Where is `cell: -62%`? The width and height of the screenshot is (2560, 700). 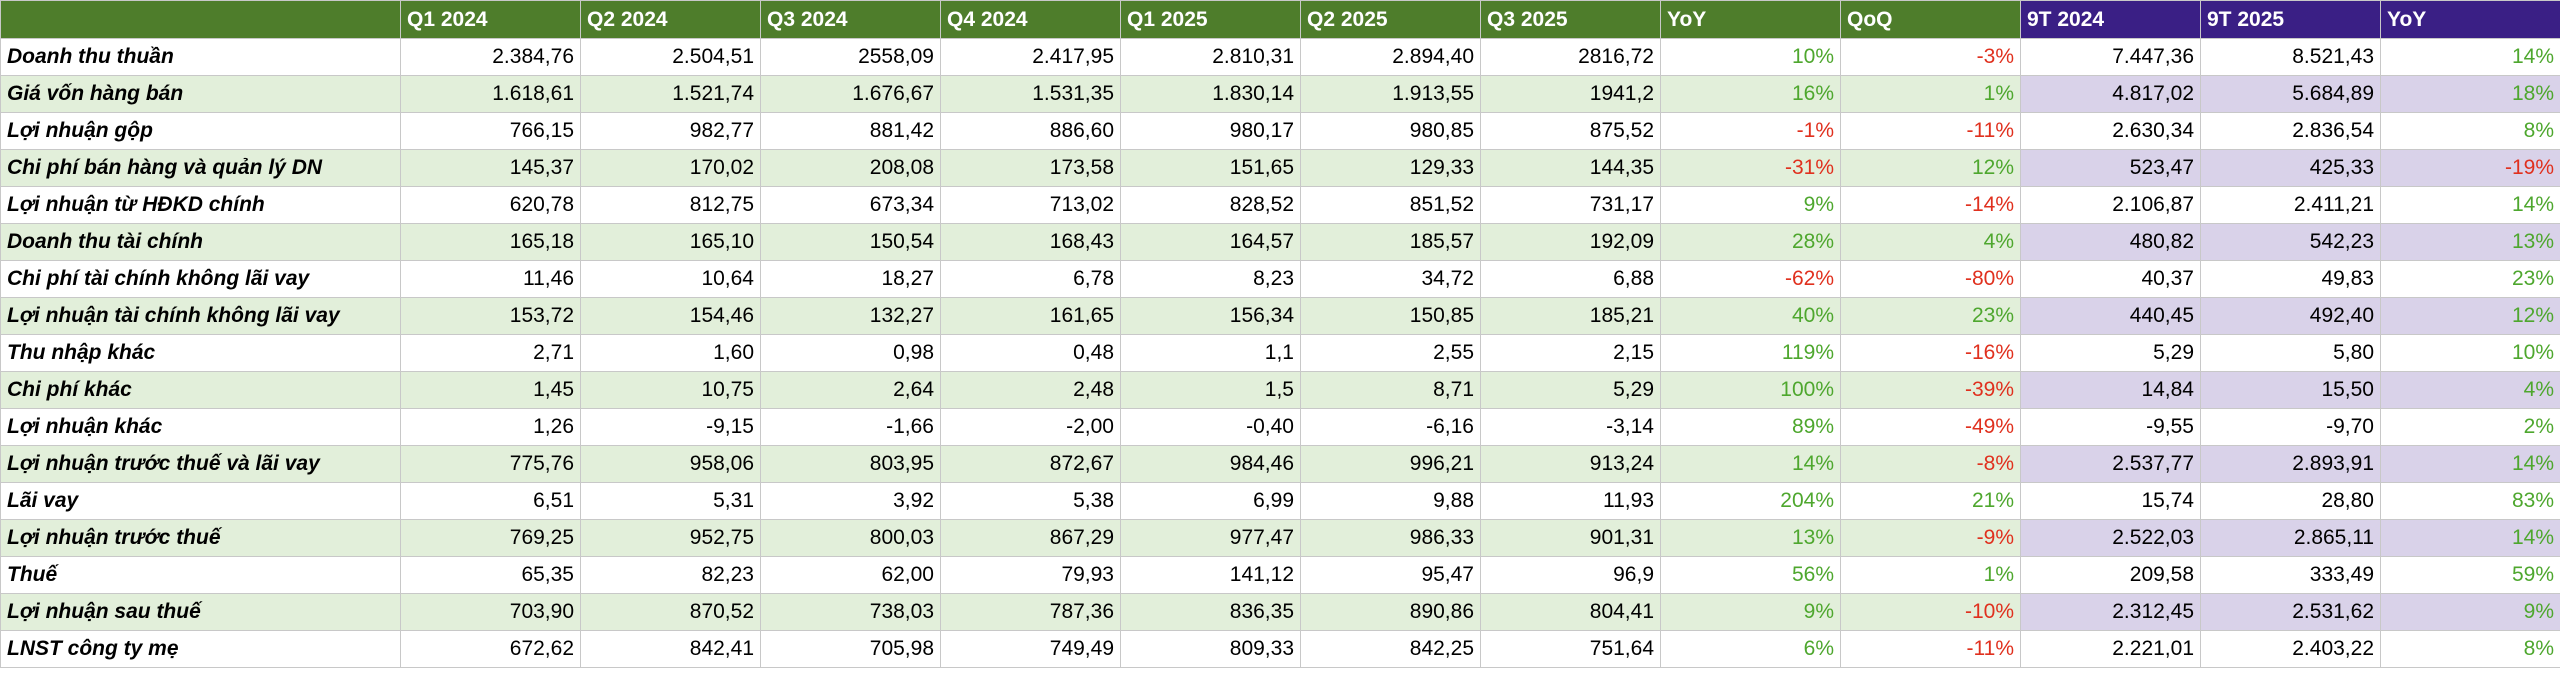
cell: -62% is located at coordinates (1750, 279).